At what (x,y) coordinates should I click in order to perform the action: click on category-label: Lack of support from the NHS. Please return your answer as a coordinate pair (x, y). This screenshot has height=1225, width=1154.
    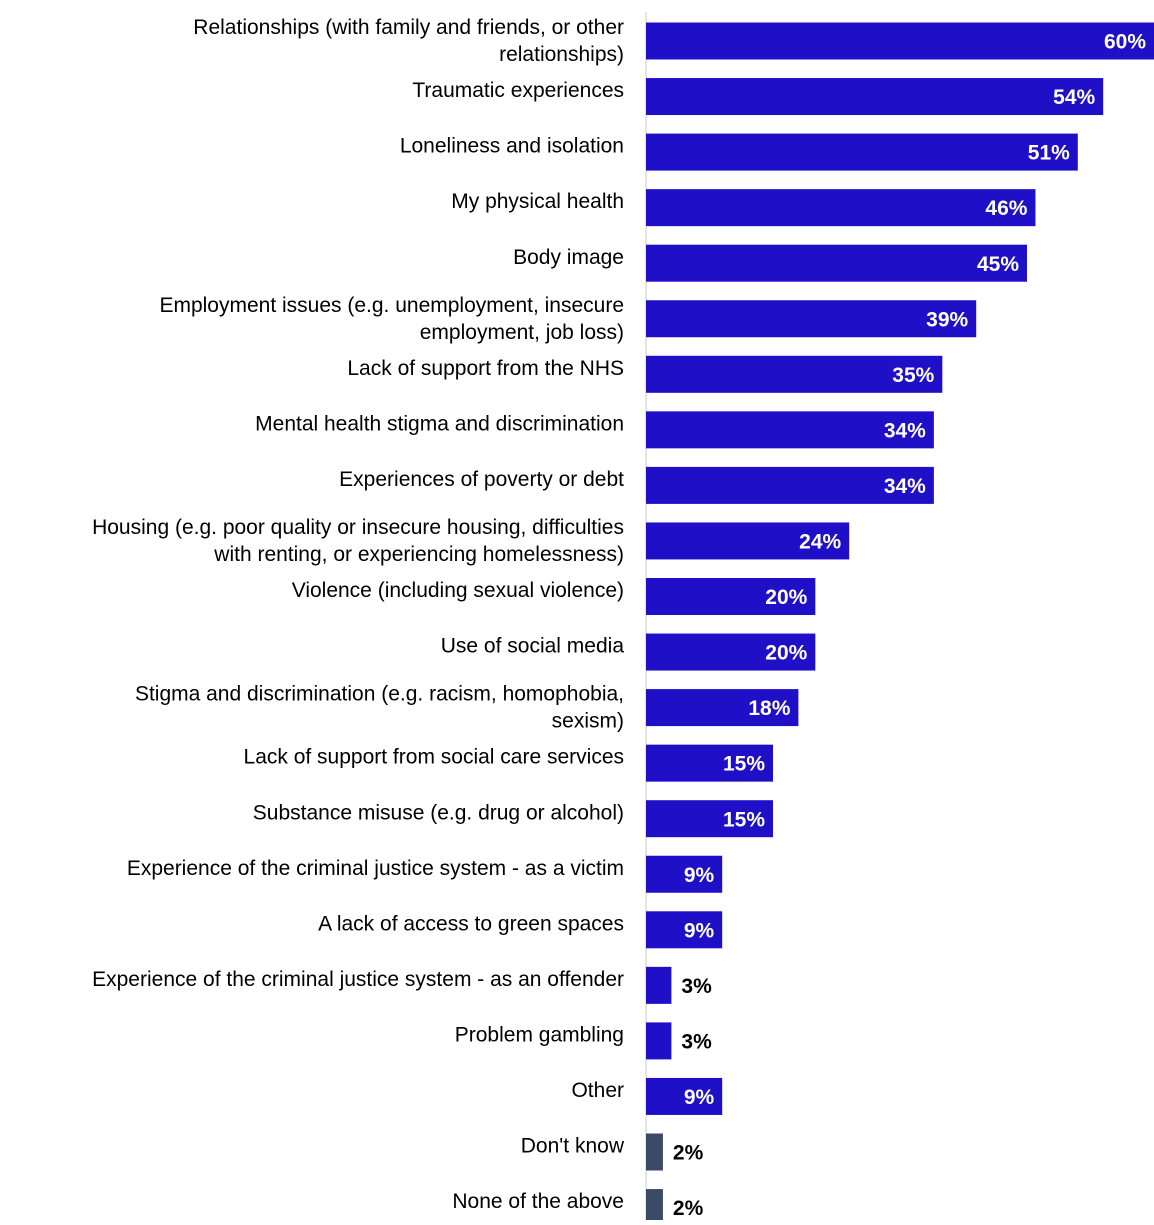
    Looking at the image, I should click on (485, 368).